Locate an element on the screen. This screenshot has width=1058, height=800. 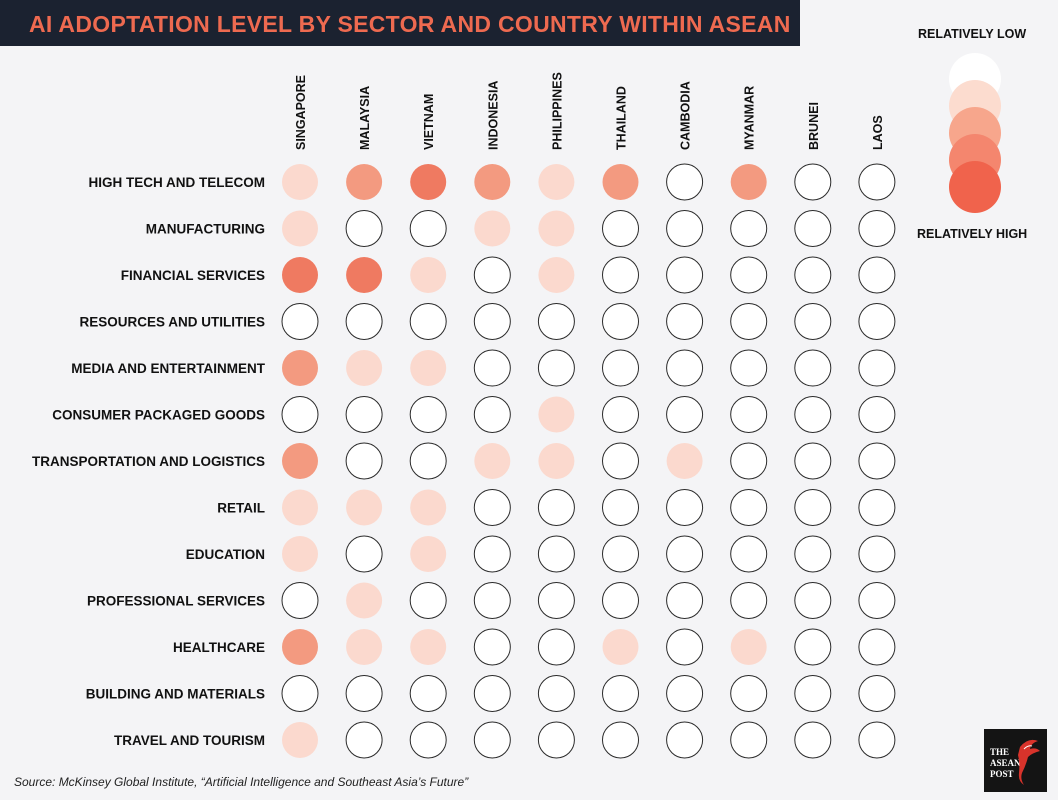
cell-professional-services-indonesia is located at coordinates (492, 600).